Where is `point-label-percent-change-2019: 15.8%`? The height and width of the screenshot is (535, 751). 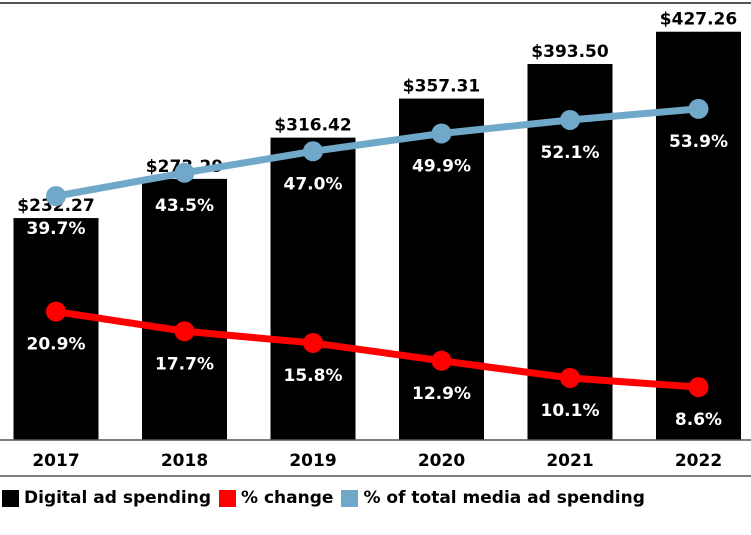
point-label-percent-change-2019: 15.8% is located at coordinates (313, 376).